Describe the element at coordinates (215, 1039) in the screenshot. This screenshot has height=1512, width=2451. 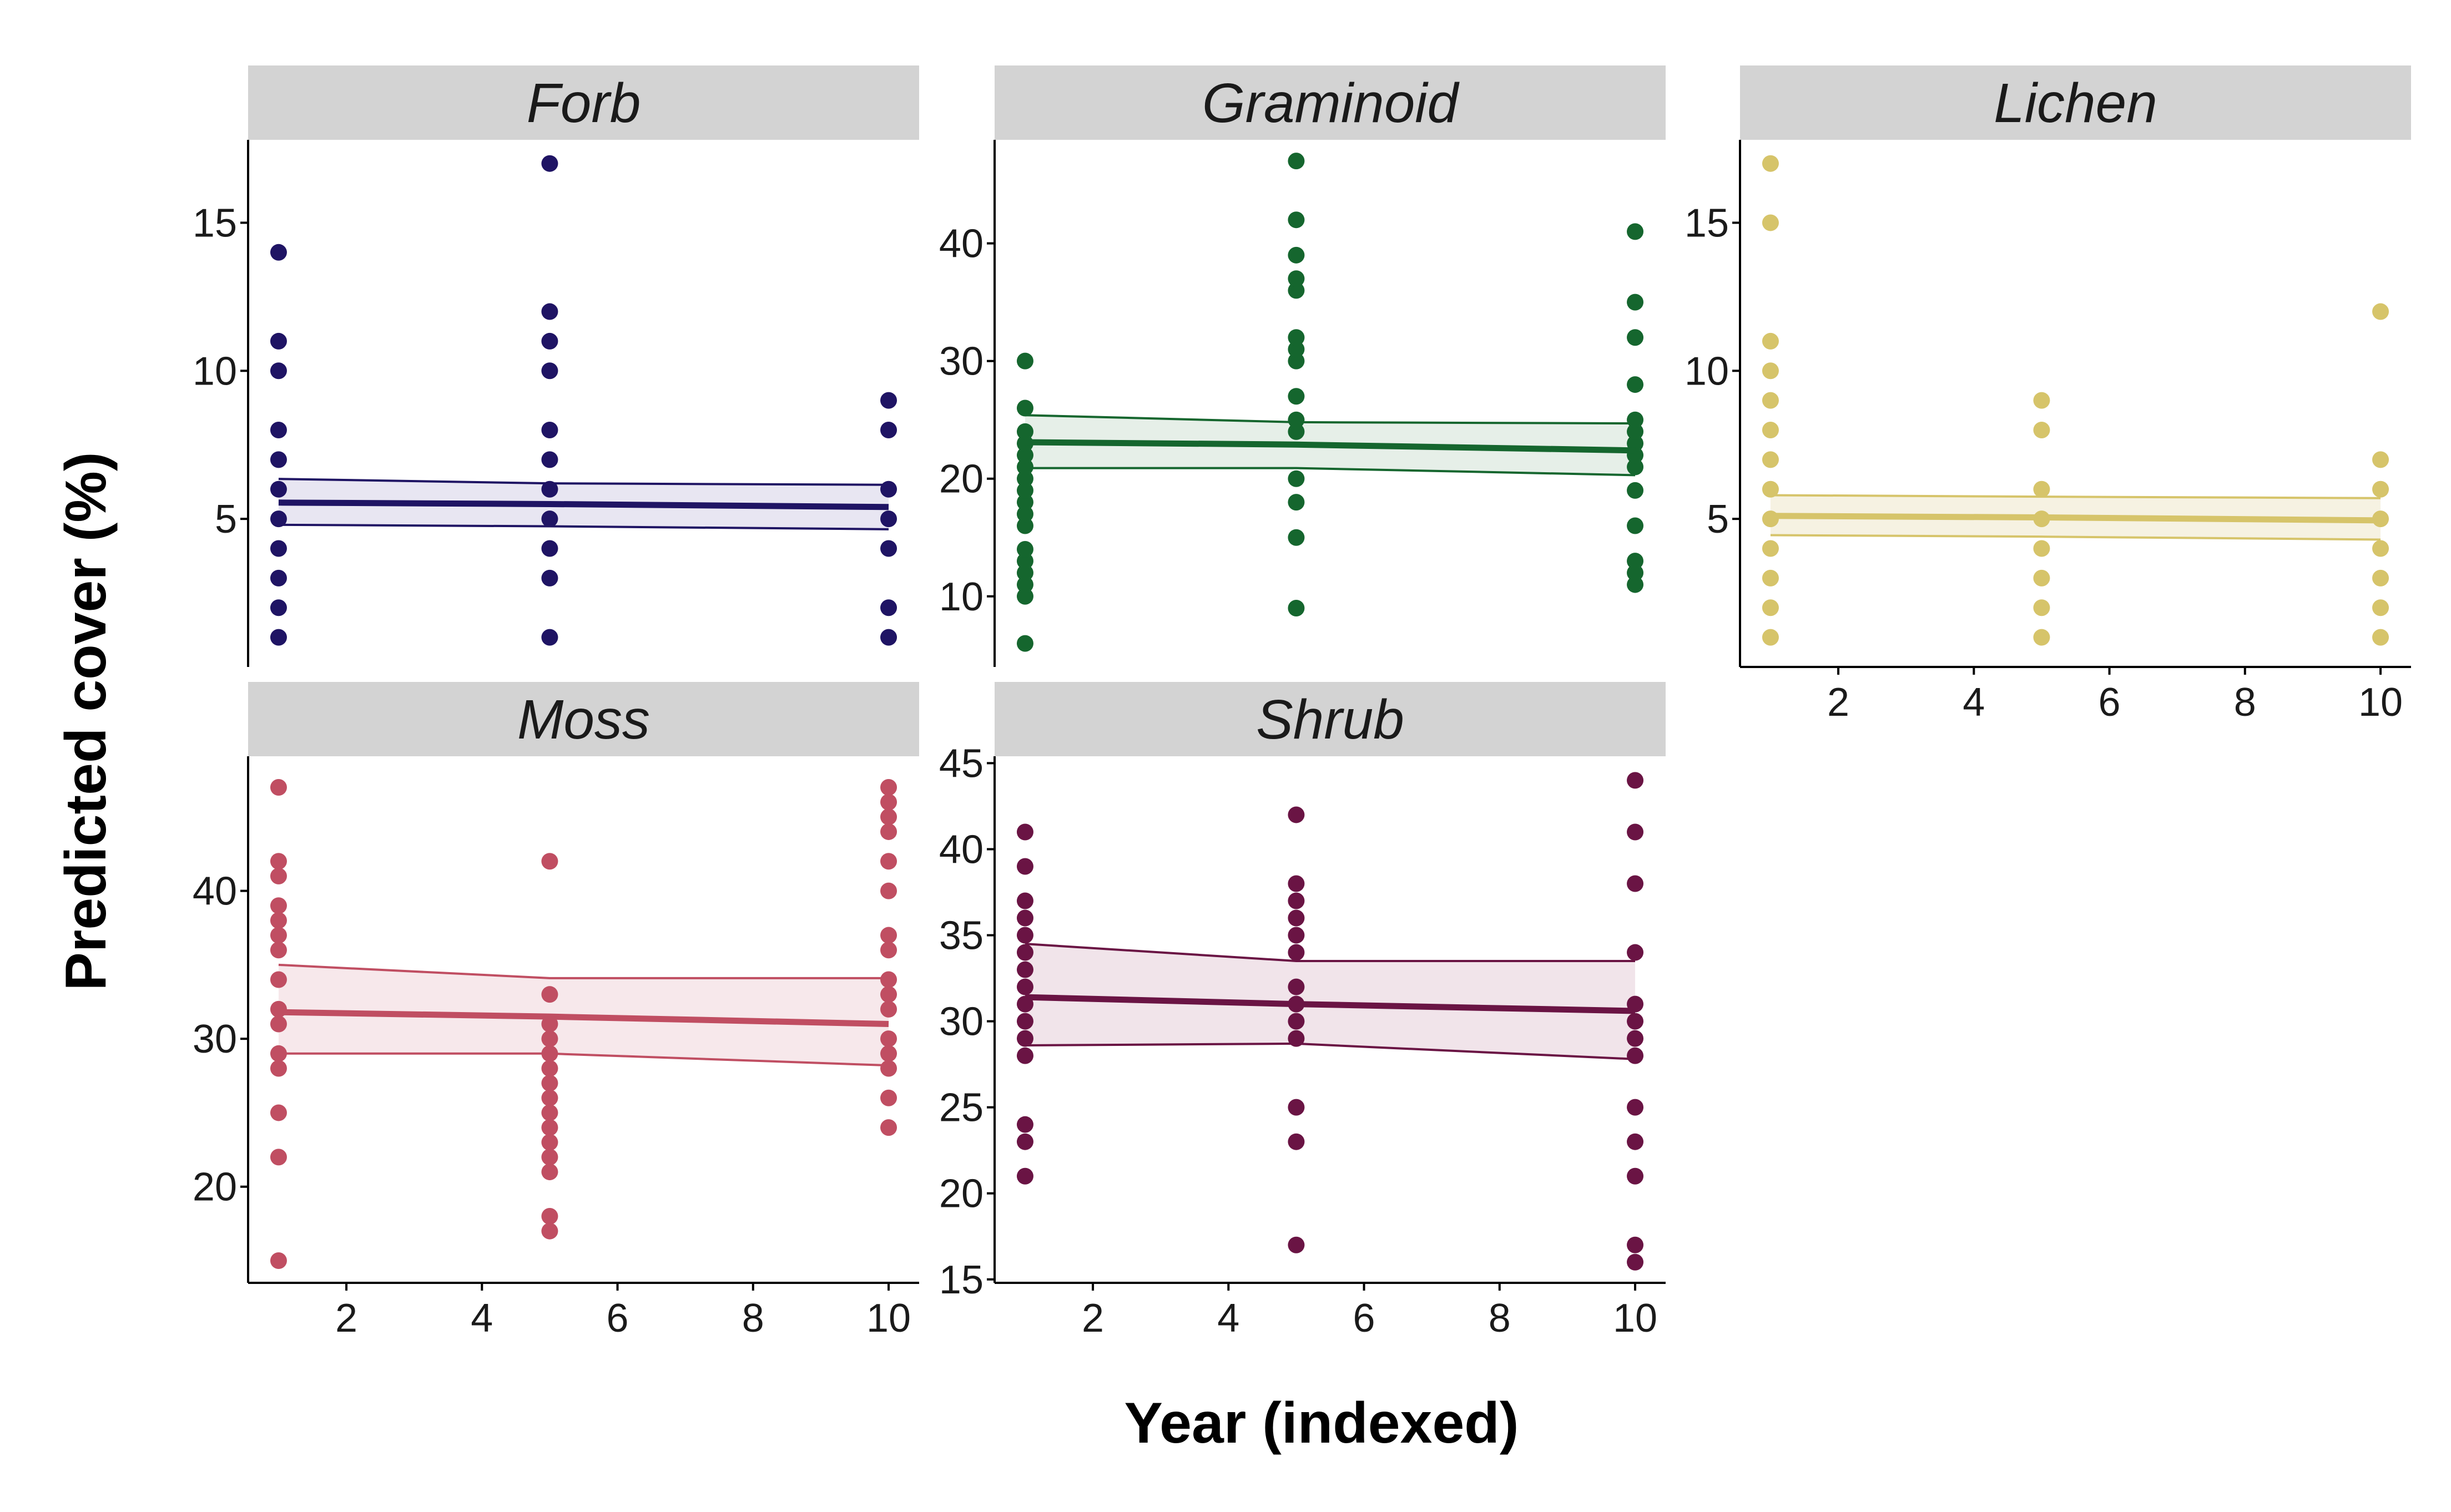
I see `y-tick-label: 30` at that location.